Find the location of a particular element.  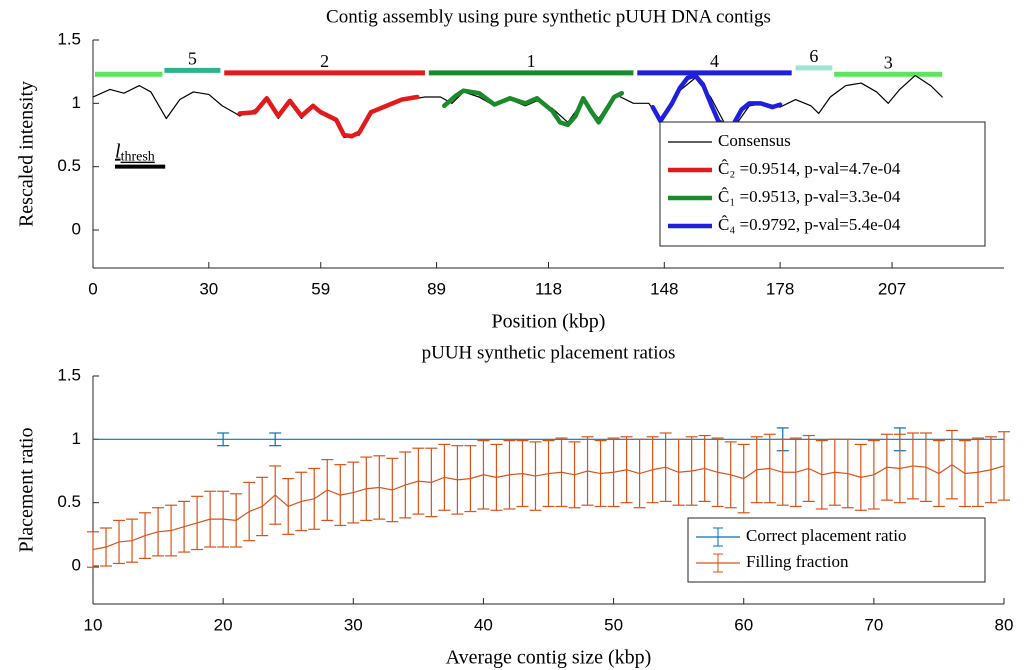

chart-title: pUUH synthetic placement ratios is located at coordinates (549, 352).